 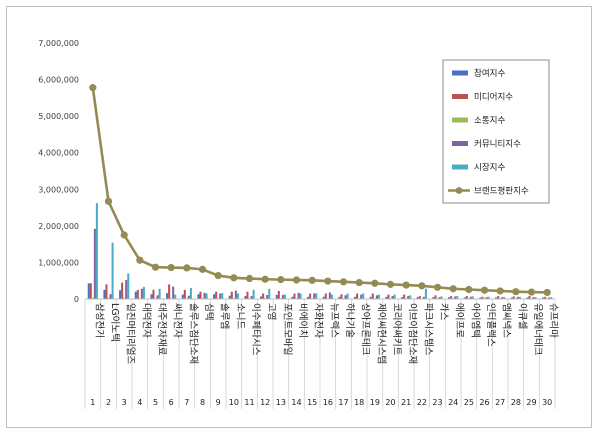 I want to click on legend-entry-label: 브랜드평판지수, so click(x=501, y=191).